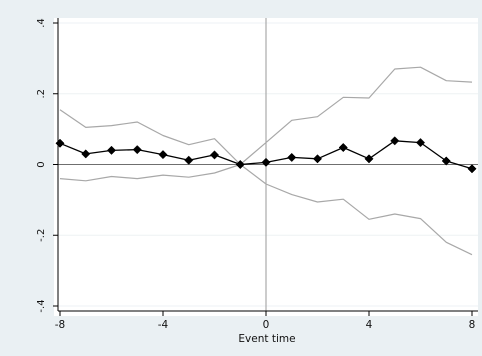 The image size is (482, 356). What do you see at coordinates (41, 23) in the screenshot?
I see `y-tick-label: .4` at bounding box center [41, 23].